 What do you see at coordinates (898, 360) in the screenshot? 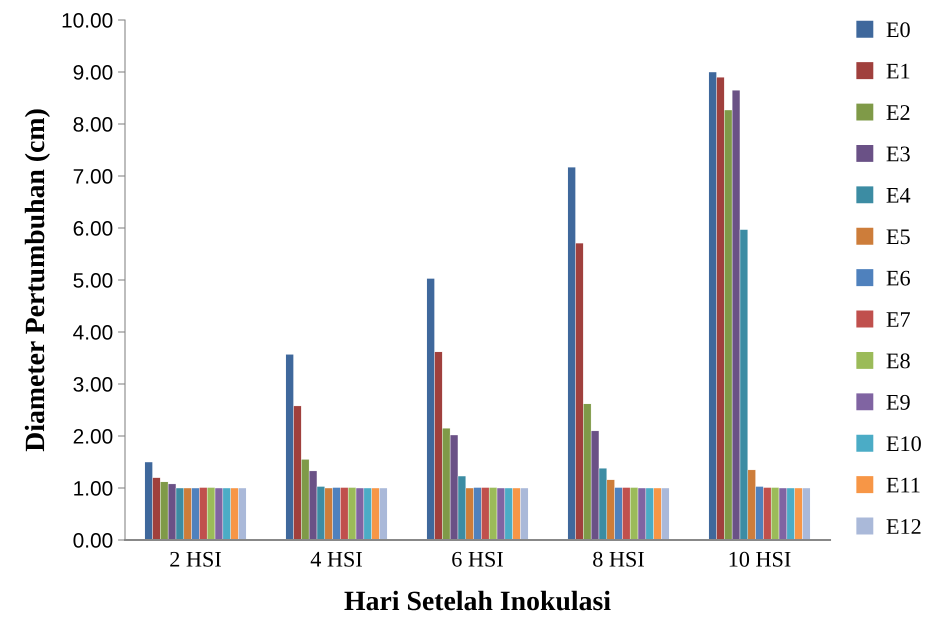
I see `legend-label: E8` at bounding box center [898, 360].